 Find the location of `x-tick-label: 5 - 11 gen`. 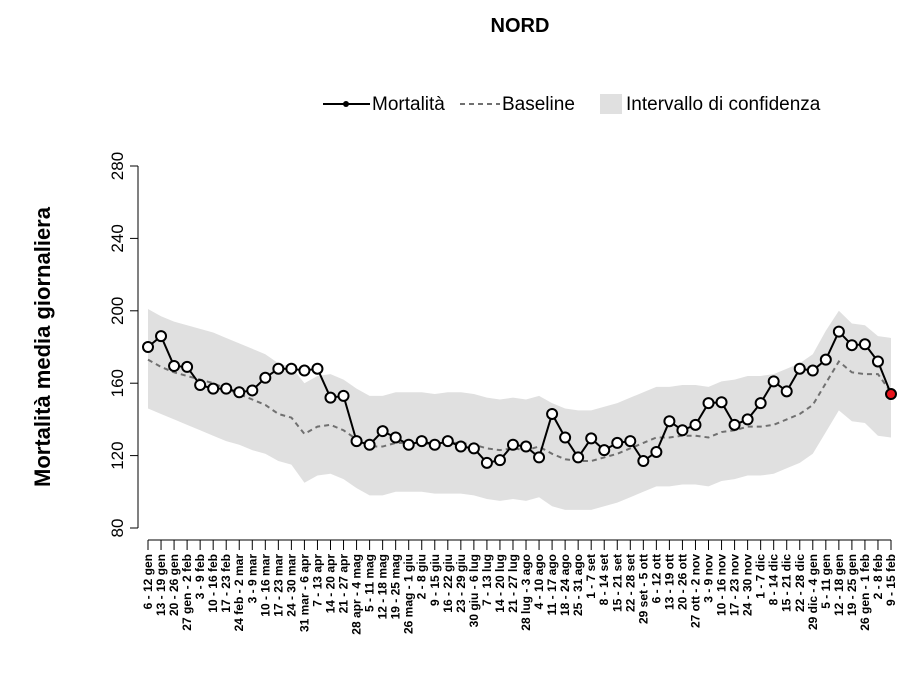

x-tick-label: 5 - 11 gen is located at coordinates (826, 581).